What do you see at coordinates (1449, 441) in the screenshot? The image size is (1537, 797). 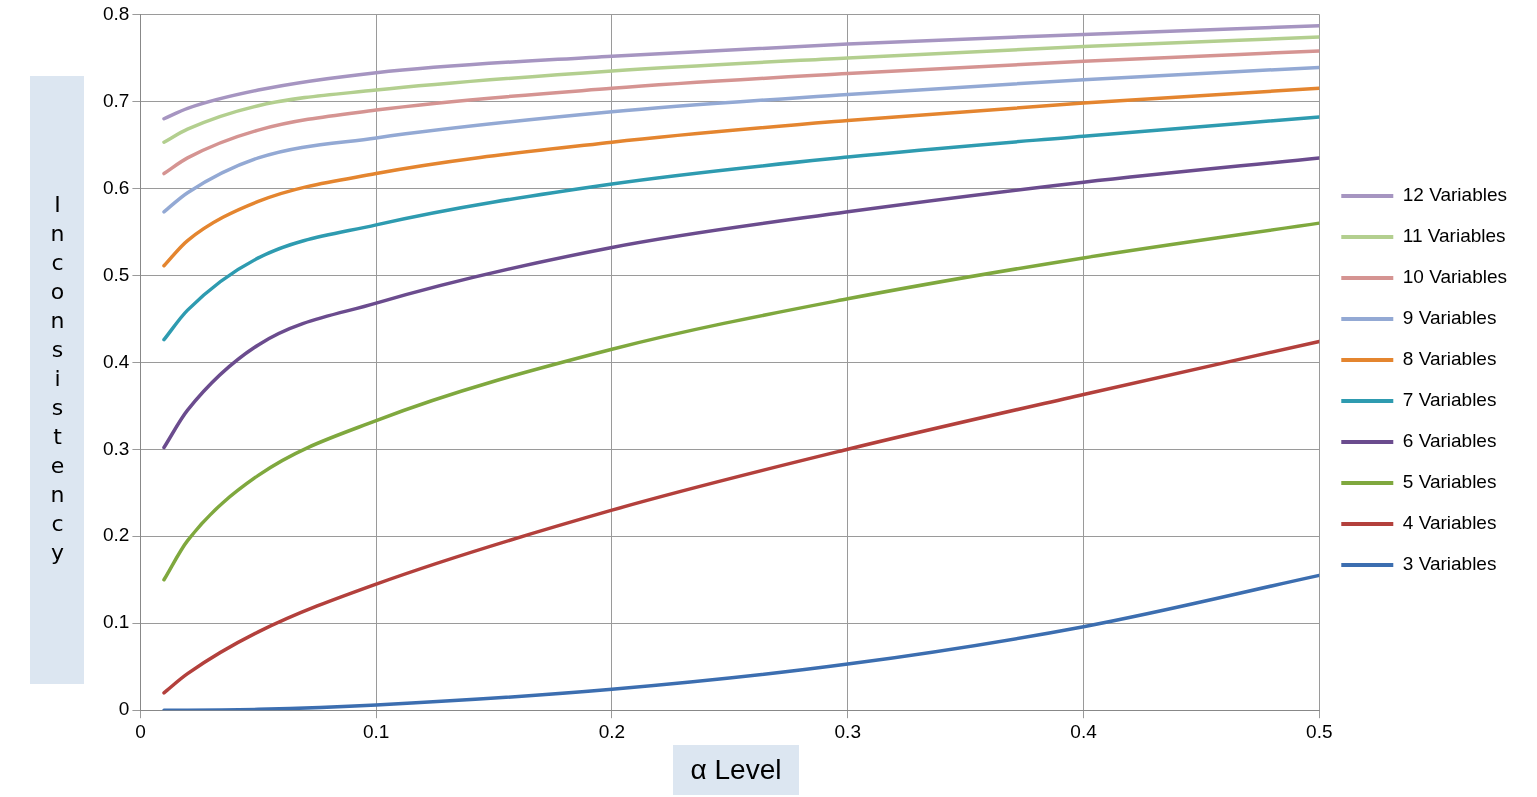 I see `legend-label: 6 Variables` at bounding box center [1449, 441].